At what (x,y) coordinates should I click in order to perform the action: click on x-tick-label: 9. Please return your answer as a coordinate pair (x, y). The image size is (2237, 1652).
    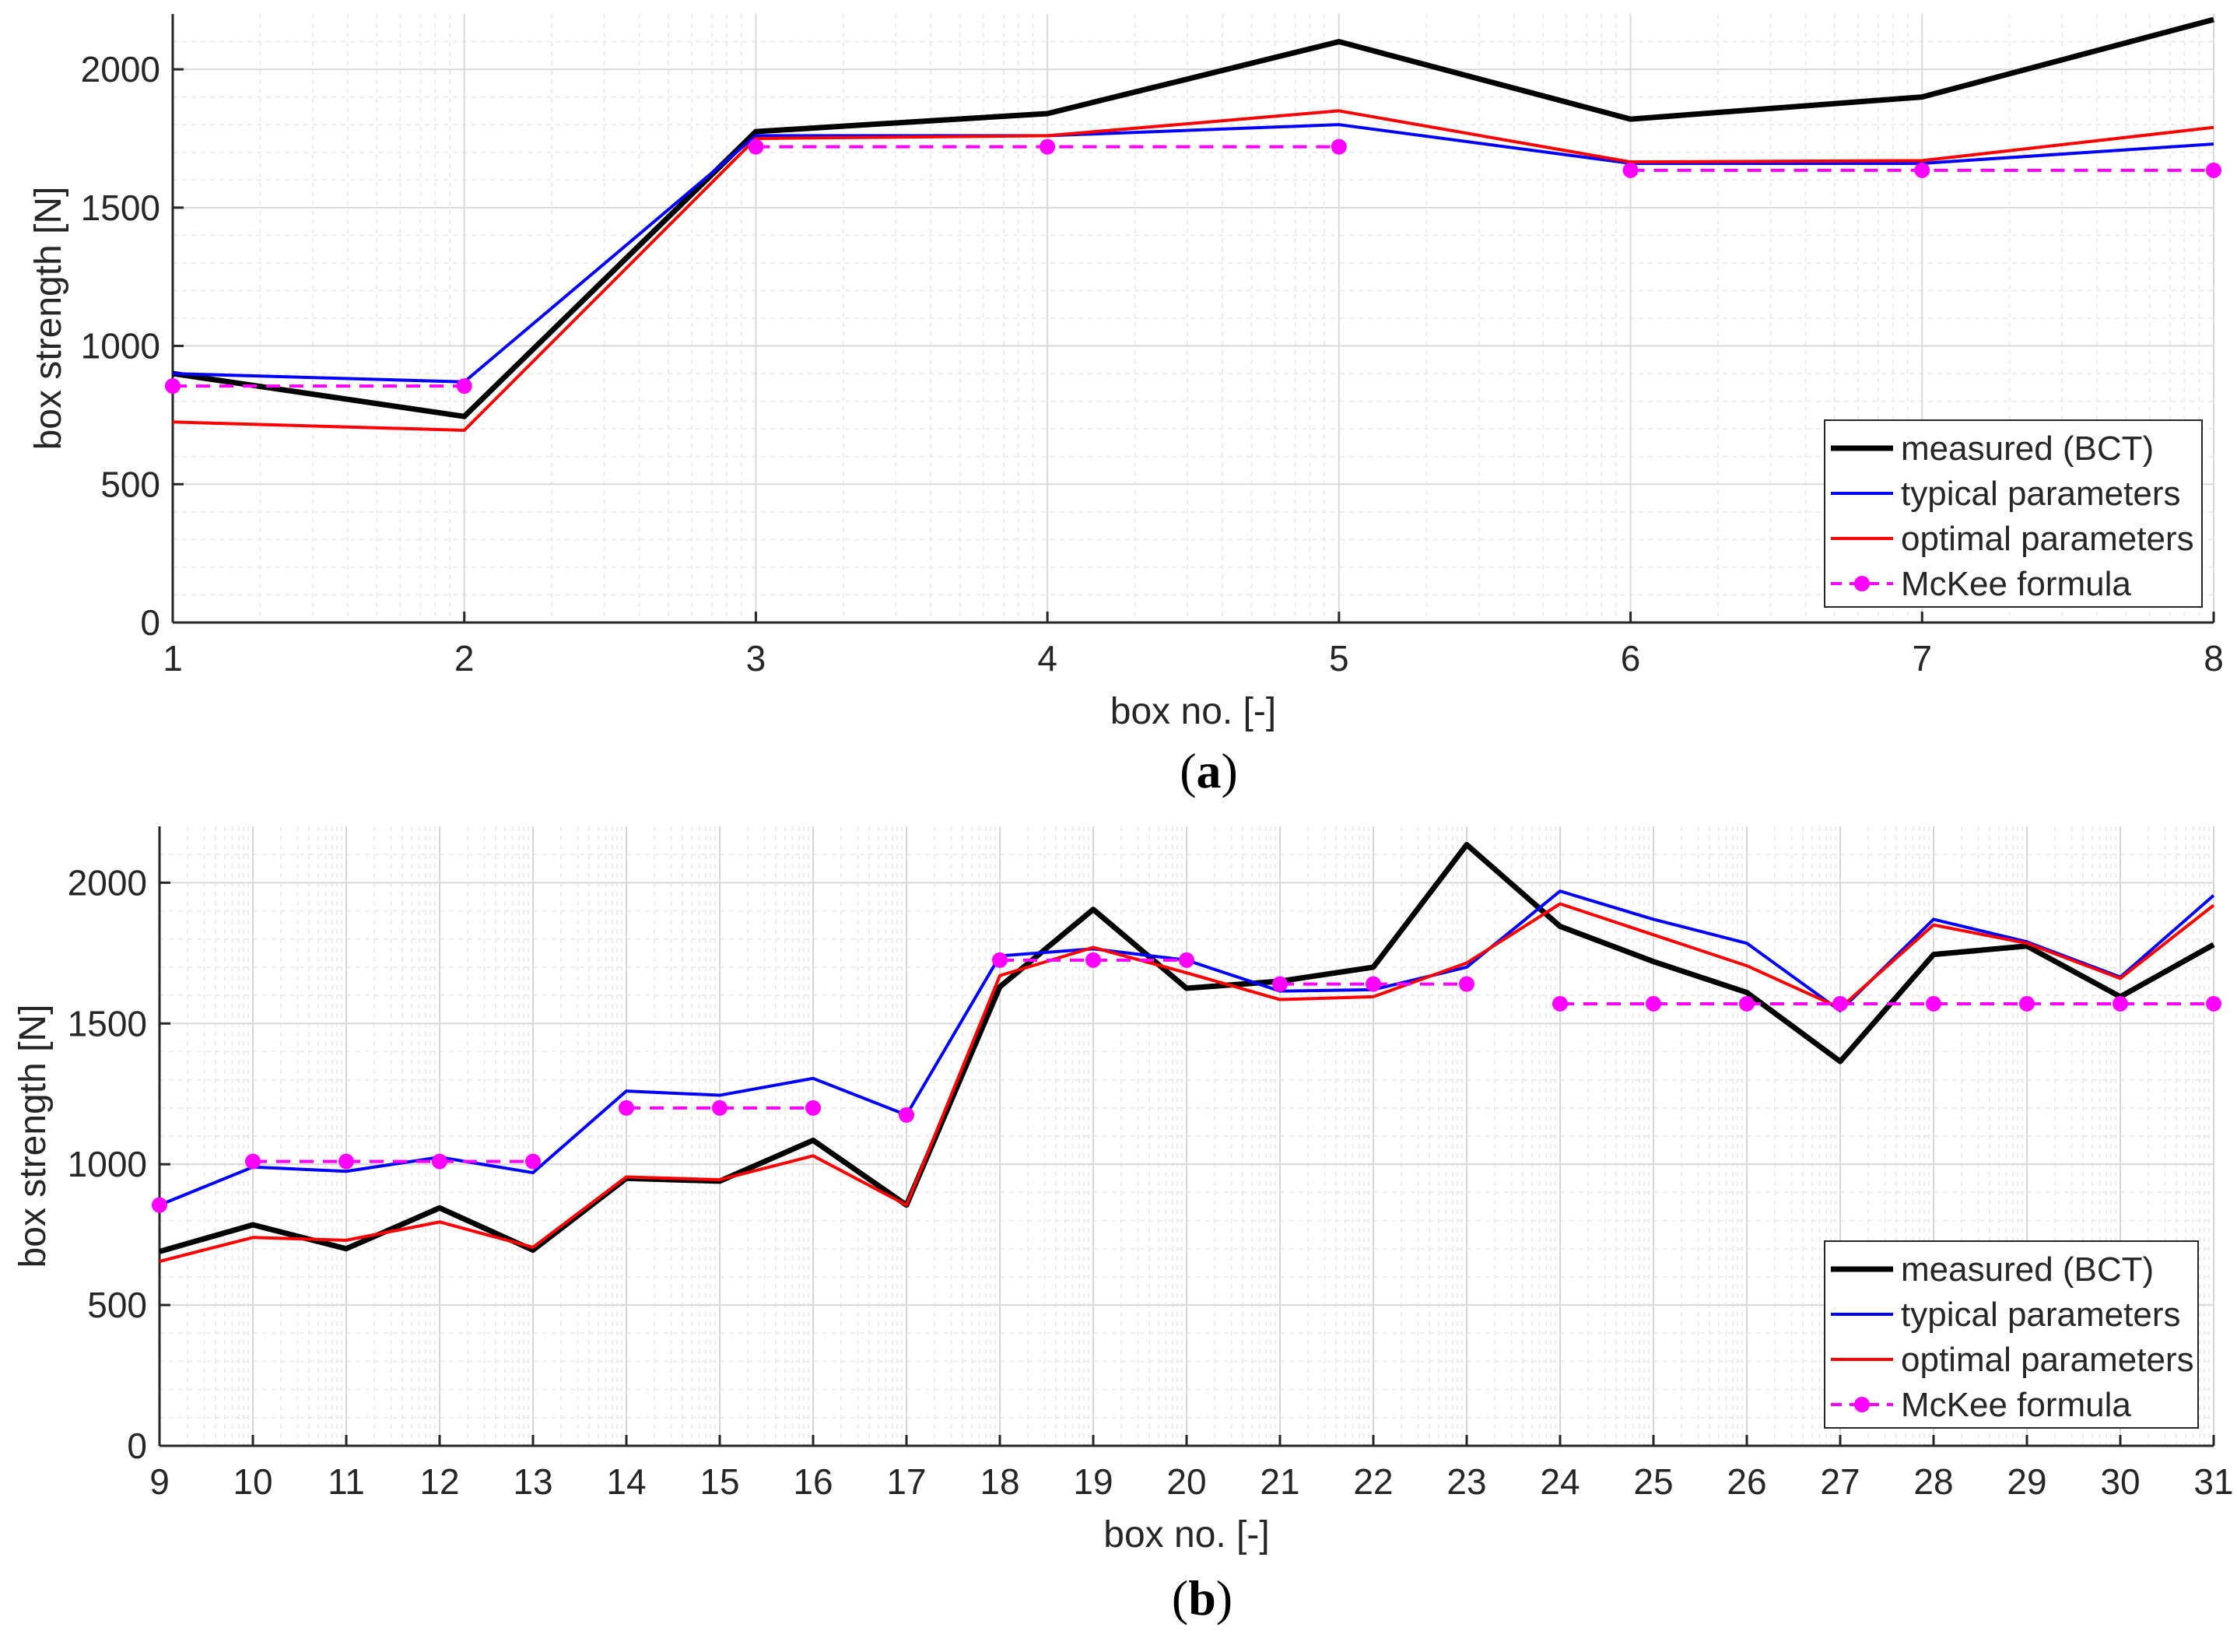
    Looking at the image, I should click on (159, 1482).